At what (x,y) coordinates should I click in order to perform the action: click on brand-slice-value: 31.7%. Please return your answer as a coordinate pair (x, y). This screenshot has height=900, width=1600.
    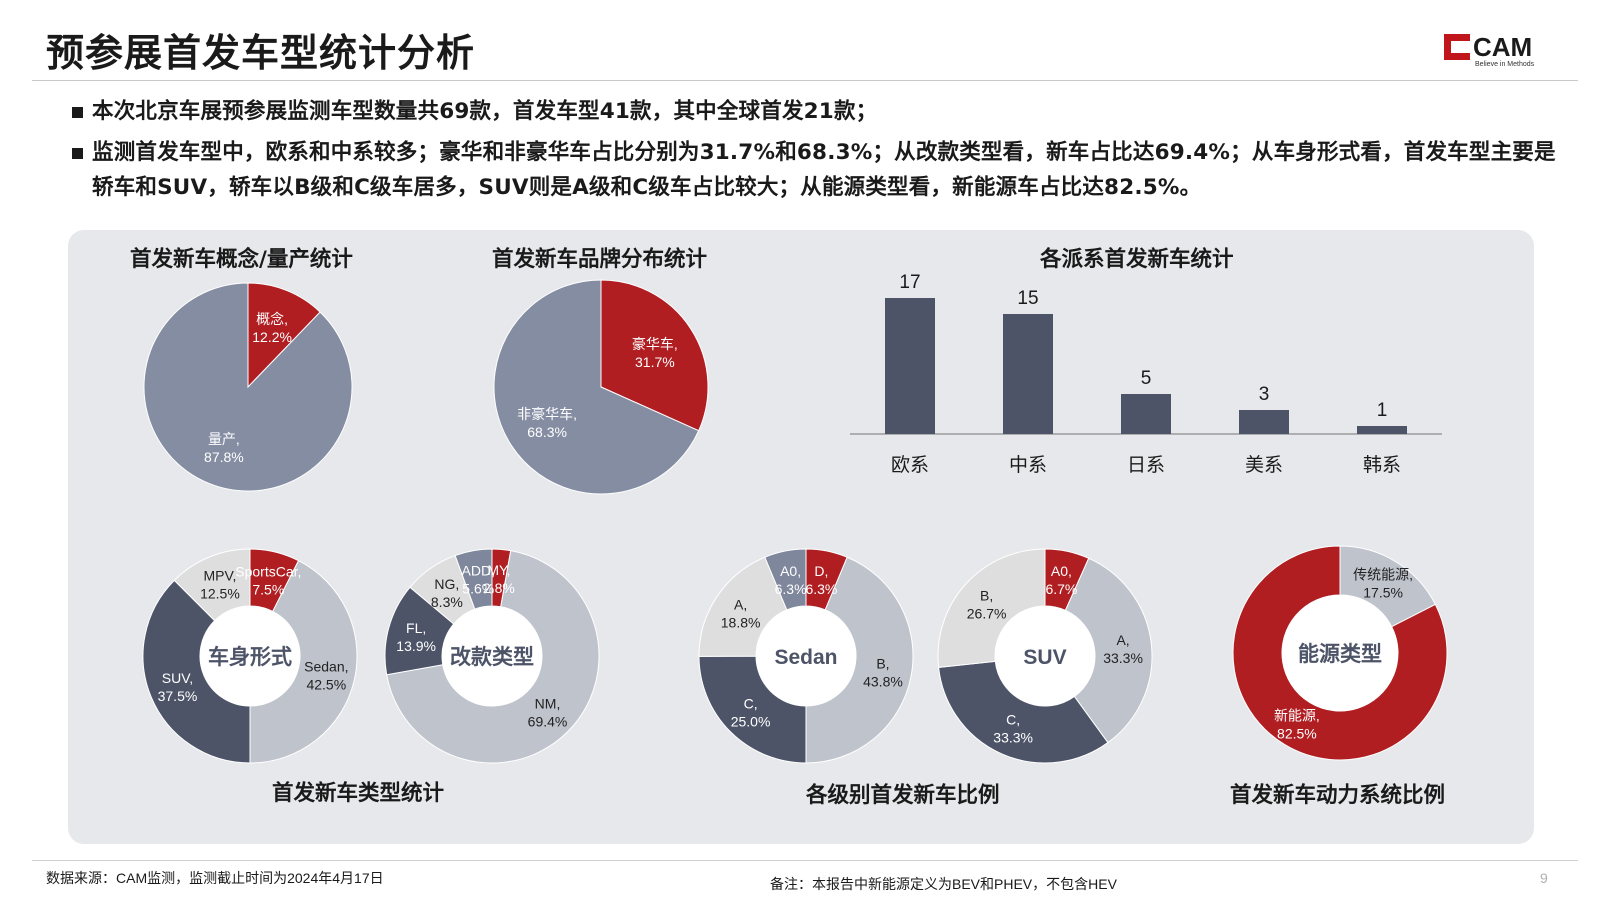
    Looking at the image, I should click on (655, 362).